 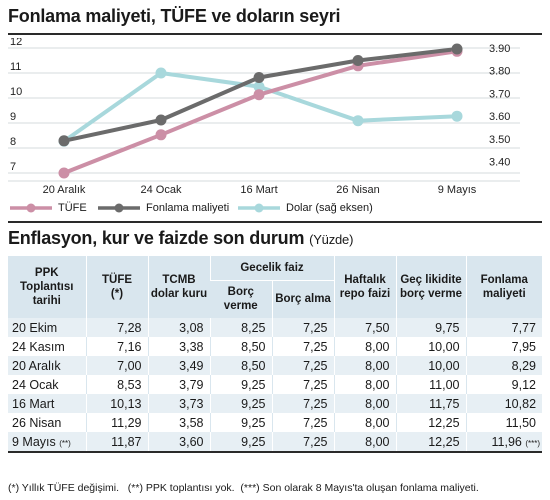 I want to click on cell-fonlama: 7,77, so click(x=504, y=327).